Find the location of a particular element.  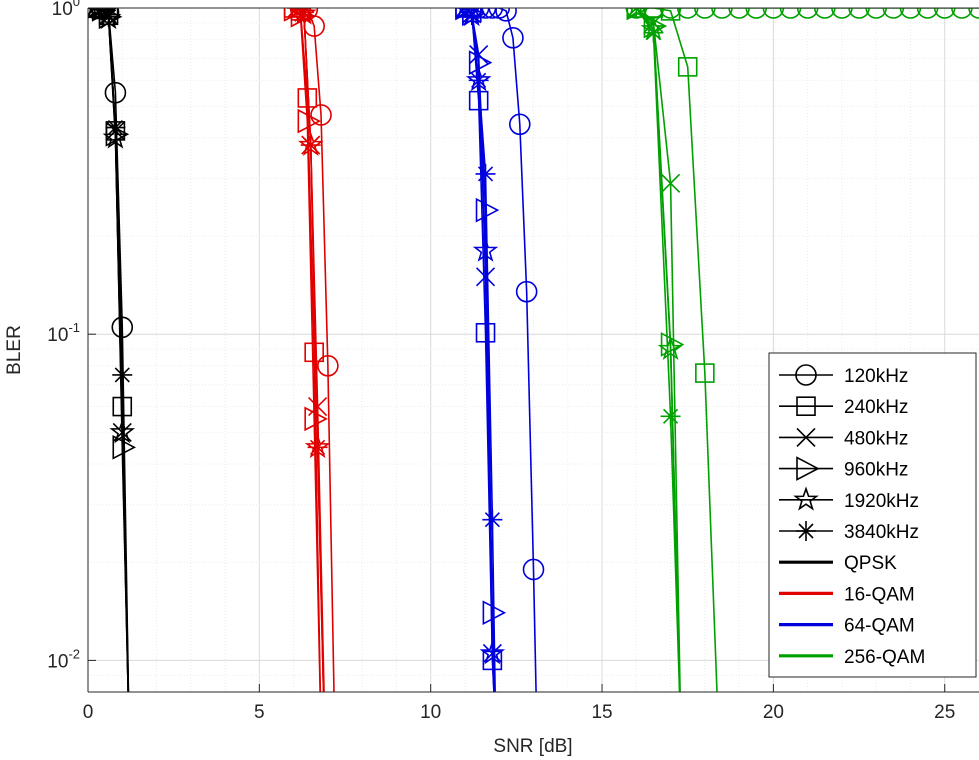

legend-marker-star is located at coordinates (806, 498).